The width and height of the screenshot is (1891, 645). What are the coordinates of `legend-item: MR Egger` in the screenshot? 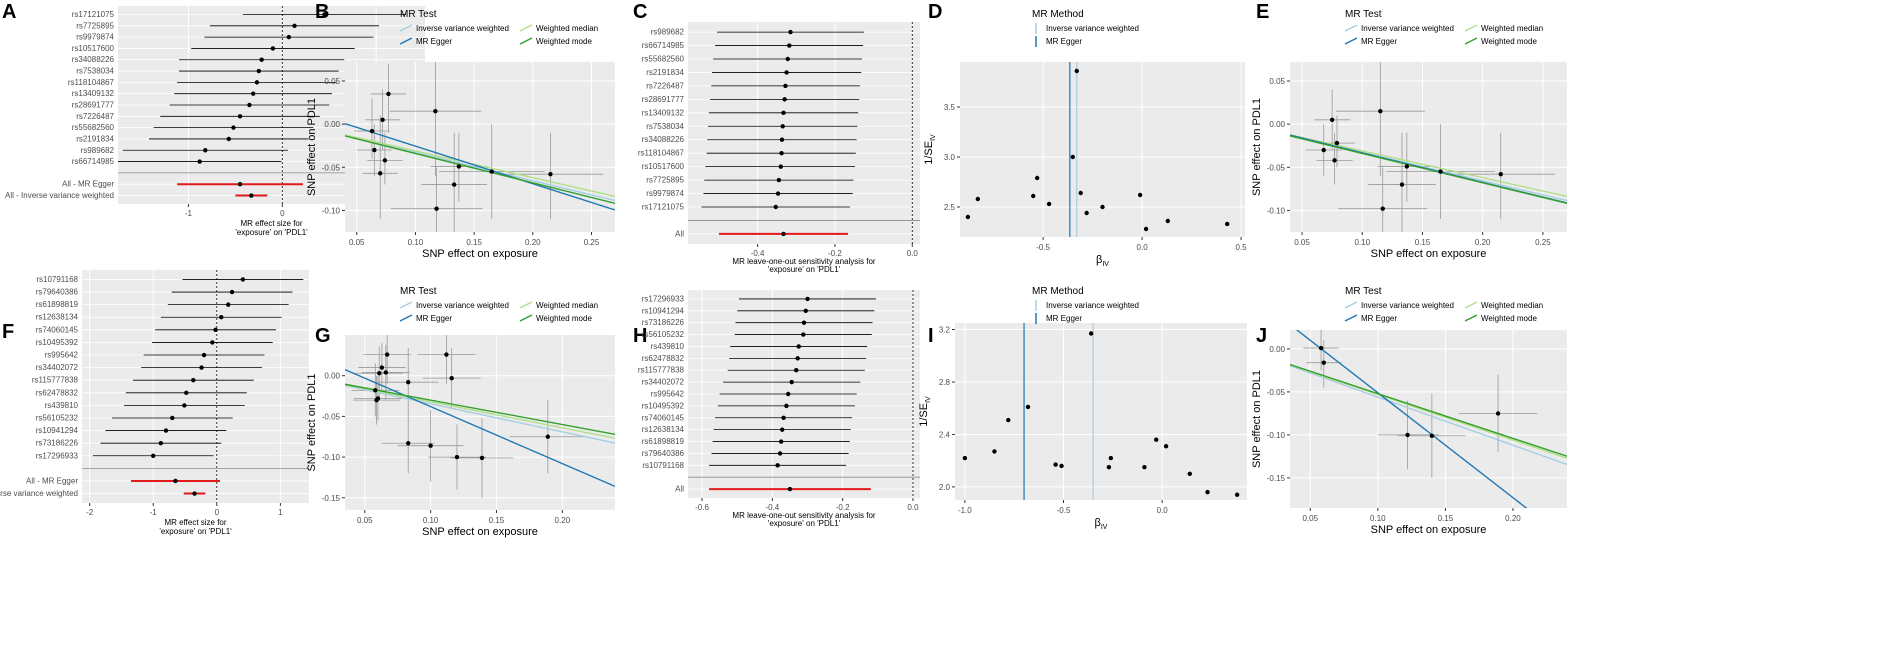 It's located at (434, 318).